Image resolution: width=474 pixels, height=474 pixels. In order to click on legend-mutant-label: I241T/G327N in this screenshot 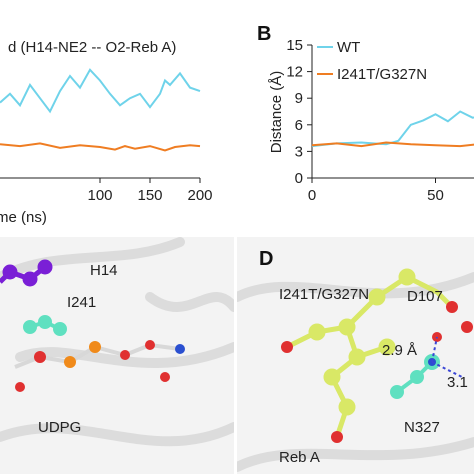, I will do `click(382, 74)`.